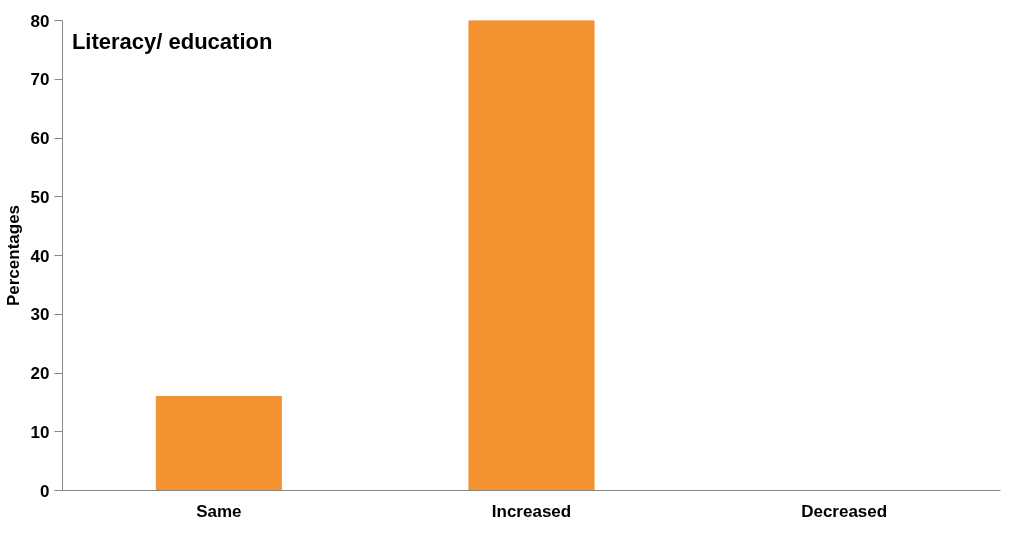 The height and width of the screenshot is (547, 1032). What do you see at coordinates (40, 21) in the screenshot?
I see `y-tick-label: 80` at bounding box center [40, 21].